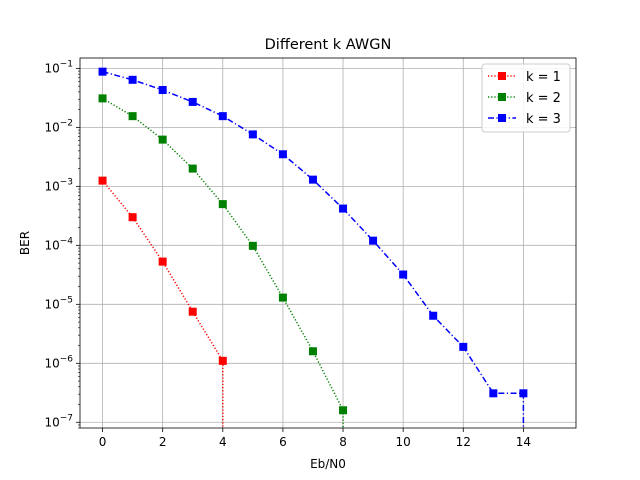  Describe the element at coordinates (163, 442) in the screenshot. I see `x-tick-label: 2` at that location.